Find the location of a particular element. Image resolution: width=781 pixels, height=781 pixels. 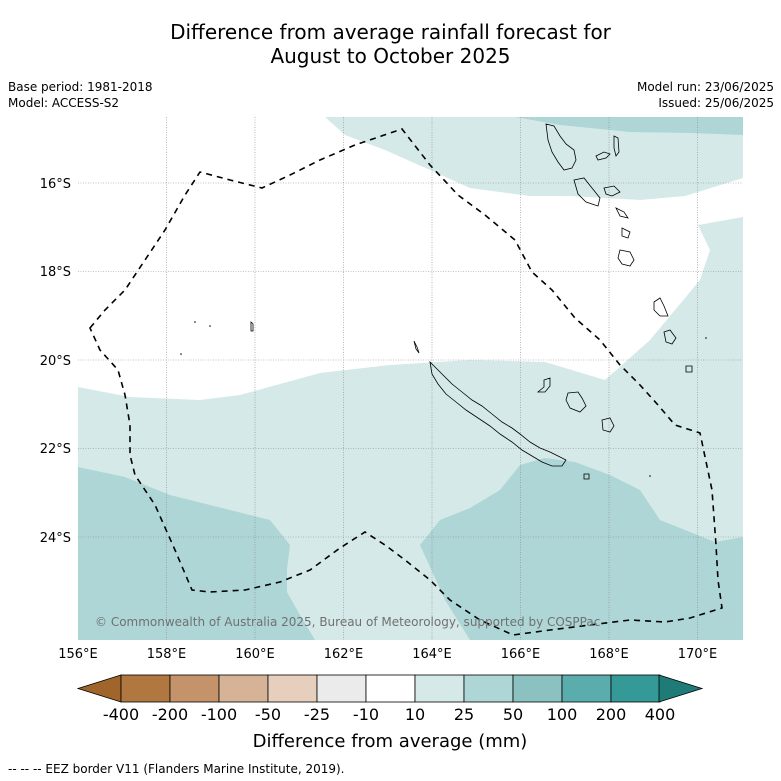

model-name: Model: ACCESS-S2 is located at coordinates (64, 103).